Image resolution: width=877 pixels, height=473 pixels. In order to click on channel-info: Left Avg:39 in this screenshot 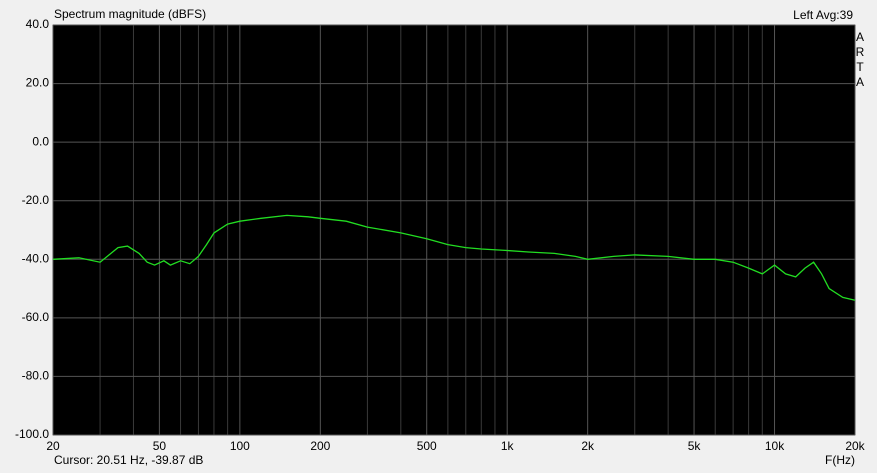, I will do `click(823, 15)`.